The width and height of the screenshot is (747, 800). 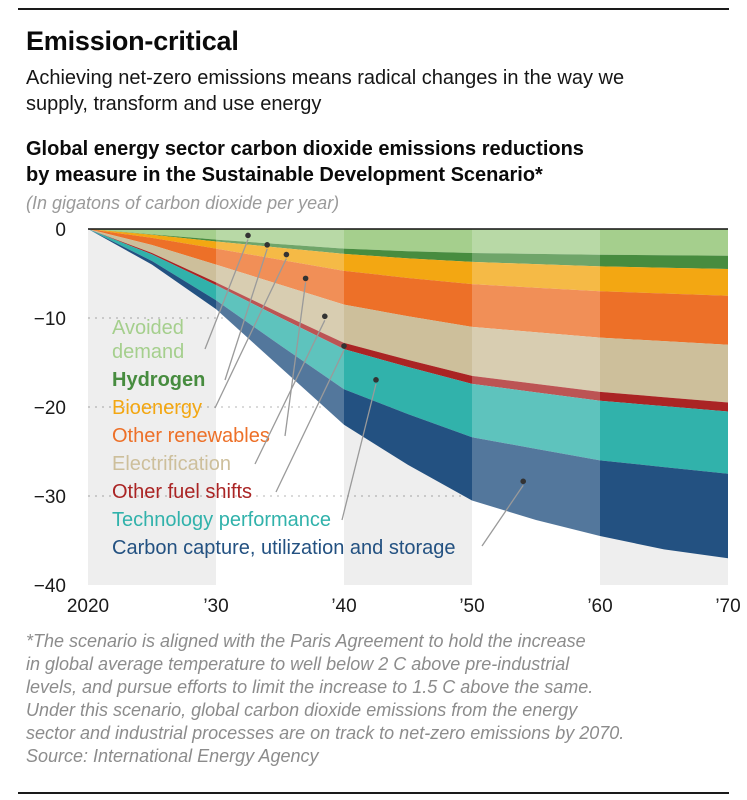 I want to click on leader-dot-hydrogen, so click(x=267, y=244).